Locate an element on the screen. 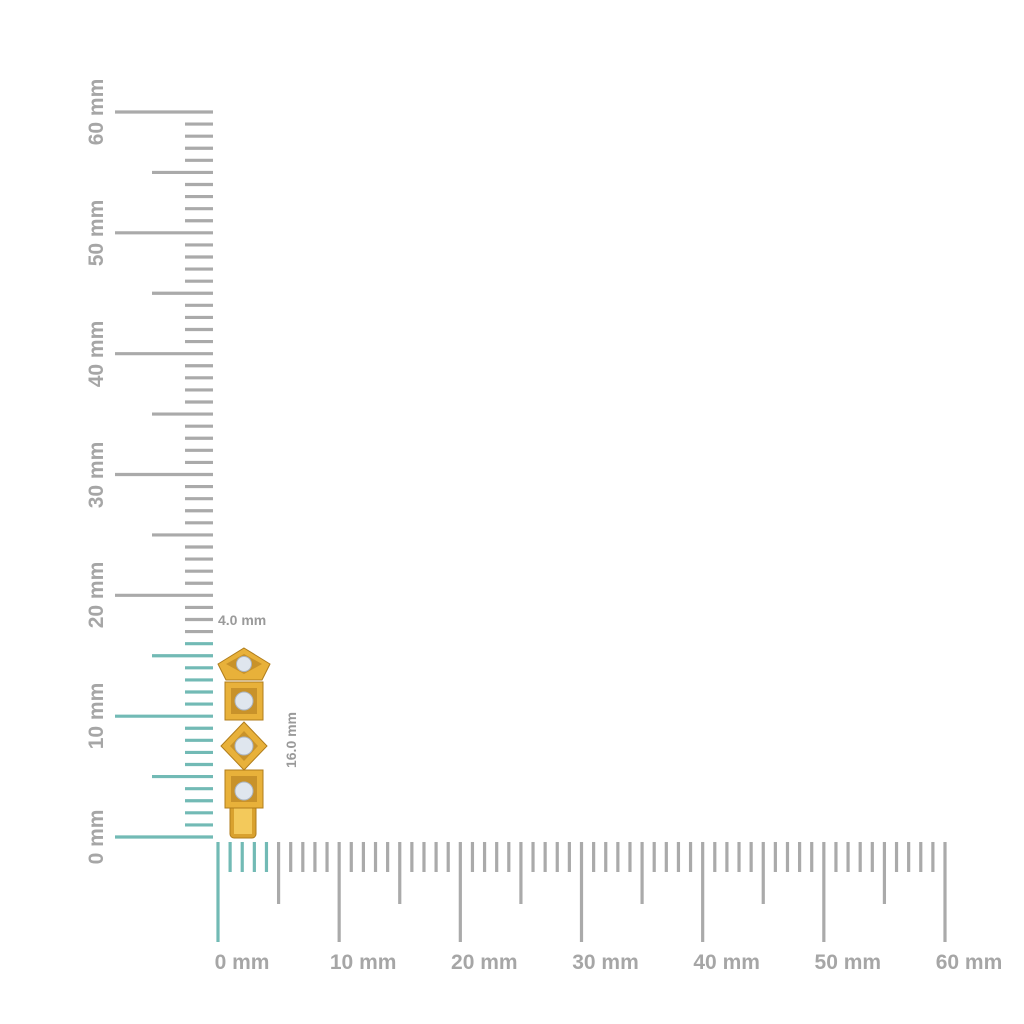 The image size is (1024, 1024). horizontal-tick-label: 50 mm is located at coordinates (848, 962).